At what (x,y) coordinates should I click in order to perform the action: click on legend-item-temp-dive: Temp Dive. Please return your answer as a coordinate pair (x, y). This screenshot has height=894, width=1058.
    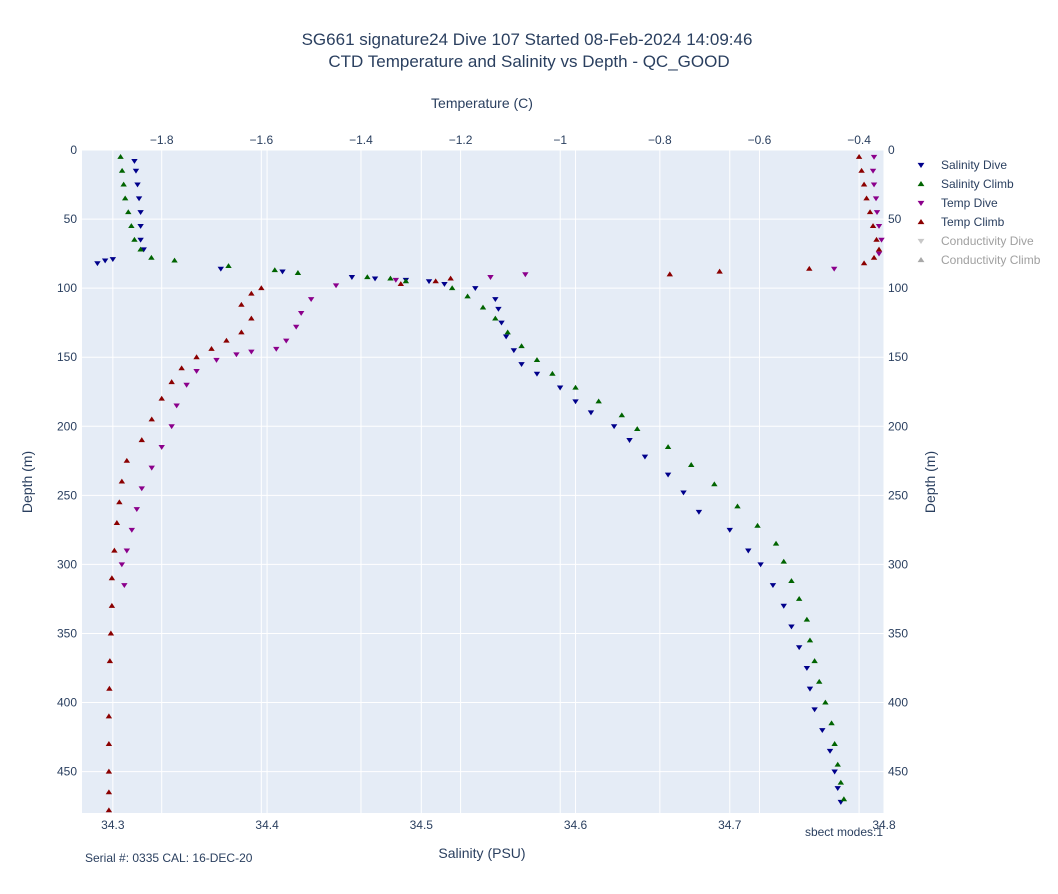
    Looking at the image, I should click on (957, 203).